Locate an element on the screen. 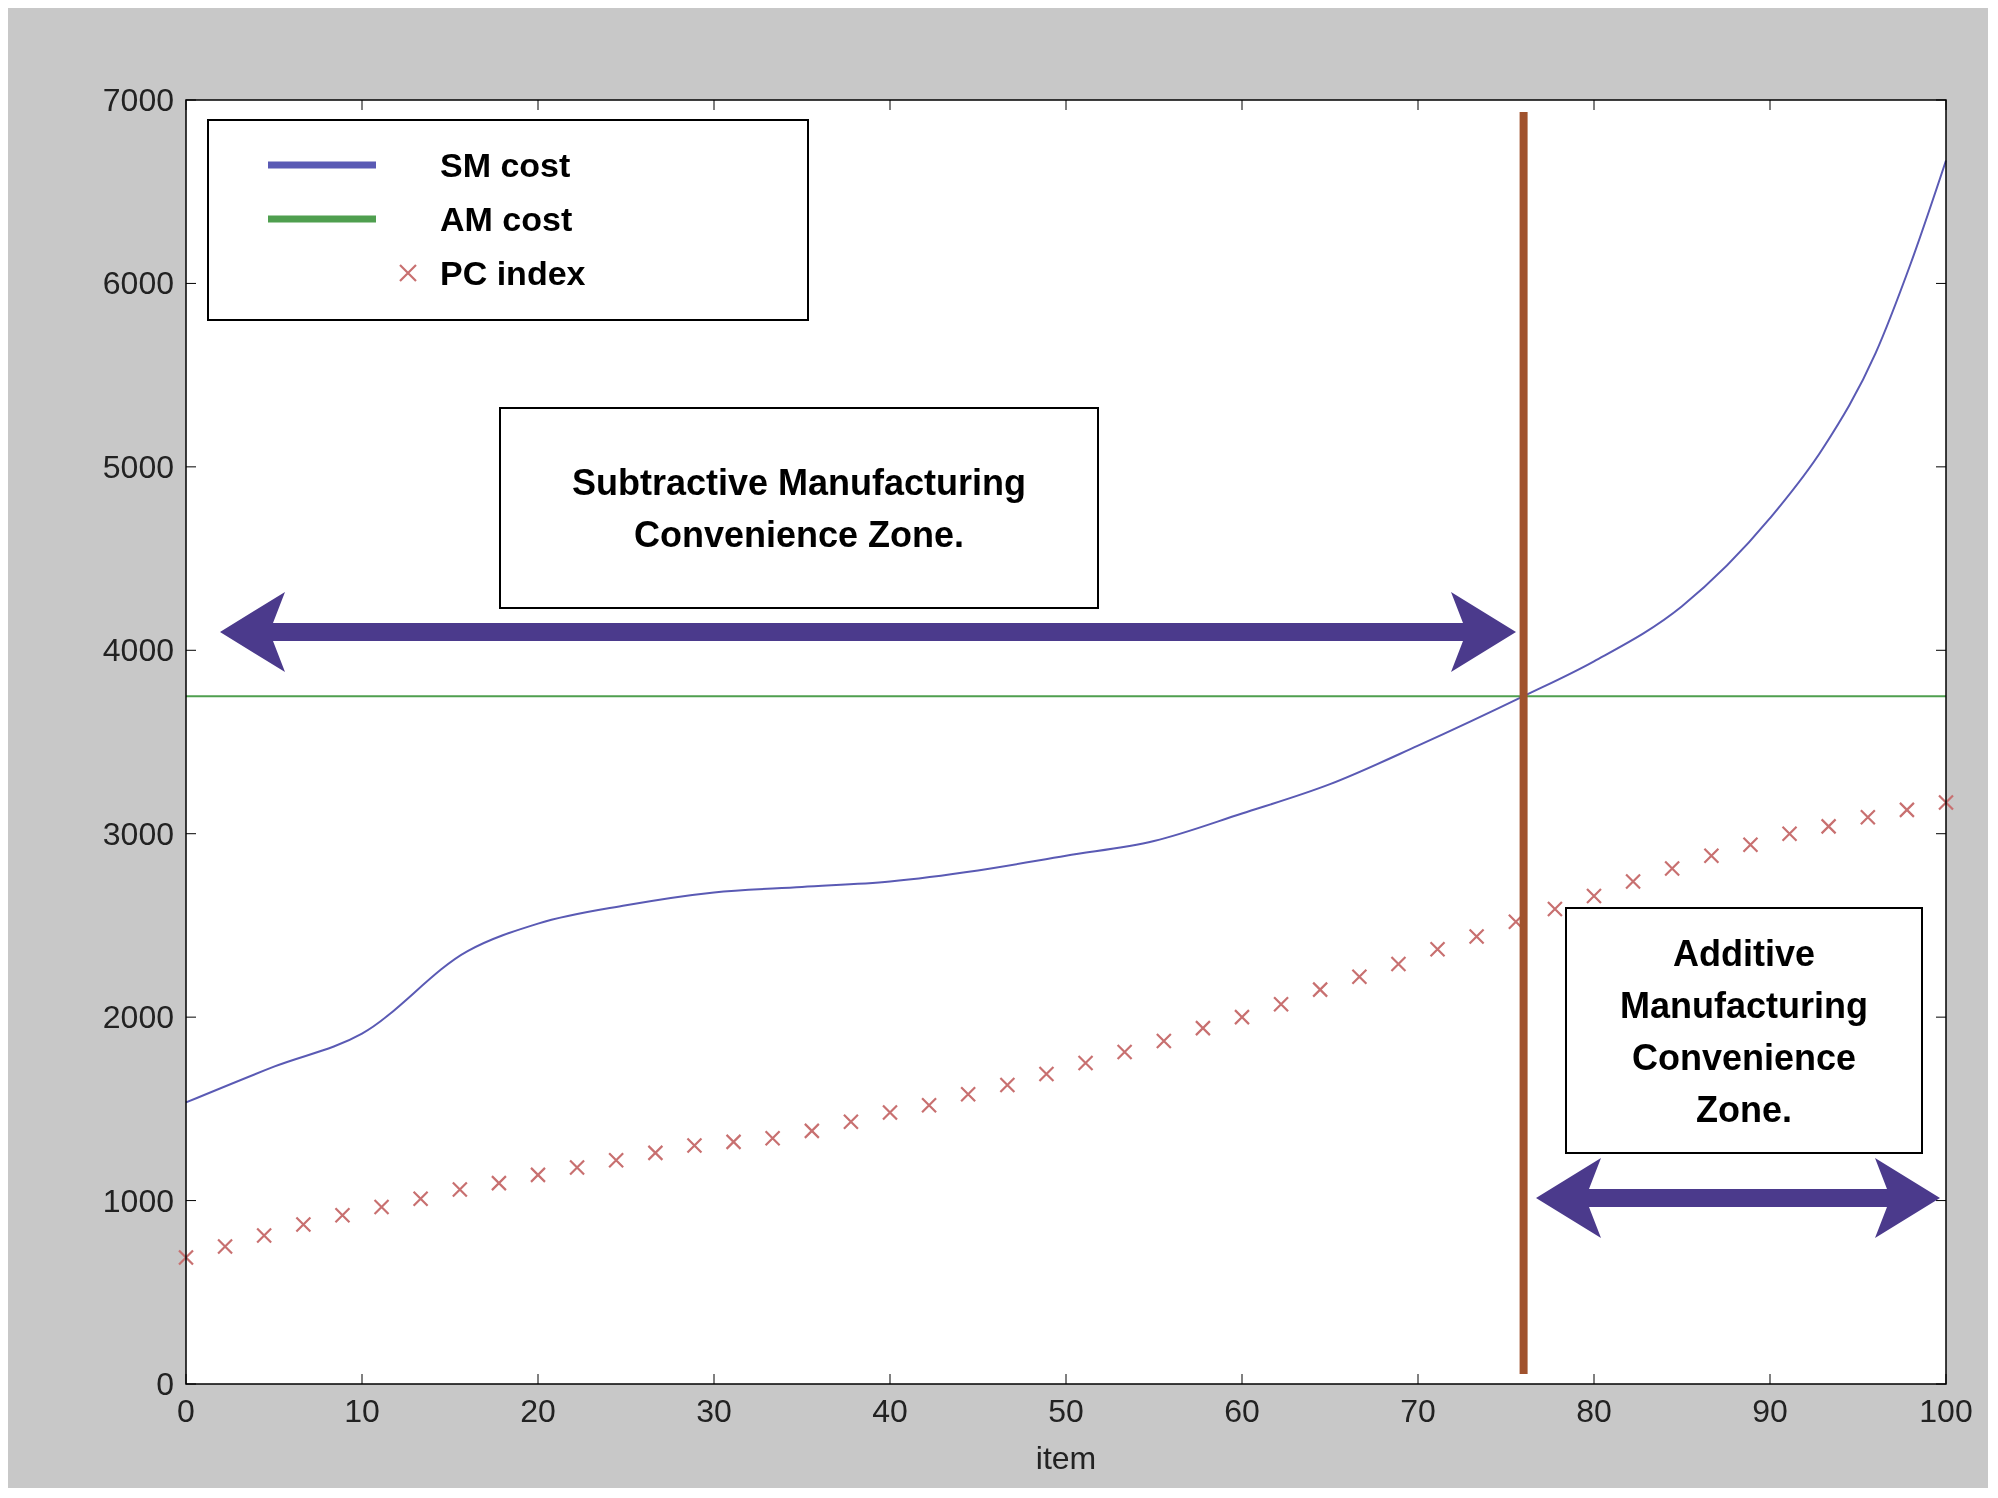 The image size is (1998, 1498). annotation: Subtractive Manufacturing Convenience Zone. is located at coordinates (799, 508).